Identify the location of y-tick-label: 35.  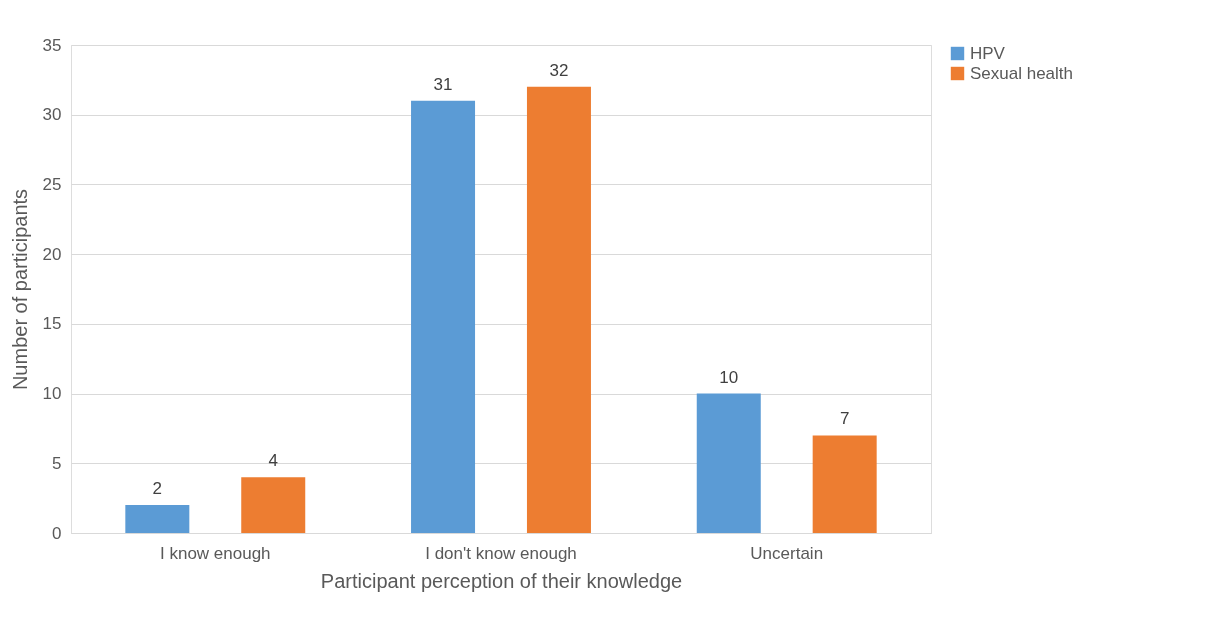
(52, 45).